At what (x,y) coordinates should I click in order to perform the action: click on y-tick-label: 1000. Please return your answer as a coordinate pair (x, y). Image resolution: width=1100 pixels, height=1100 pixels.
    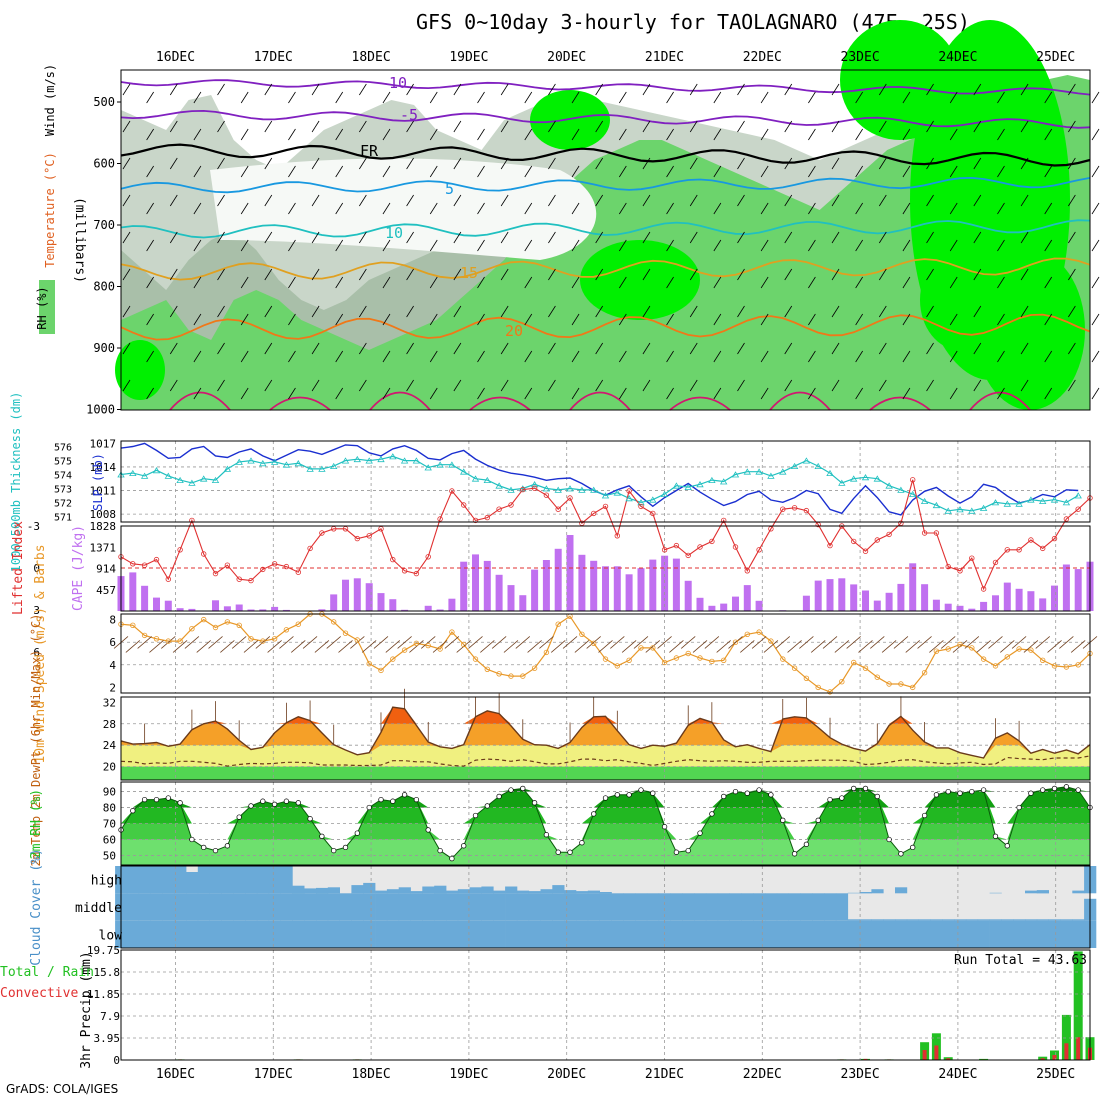
    Looking at the image, I should click on (100, 410).